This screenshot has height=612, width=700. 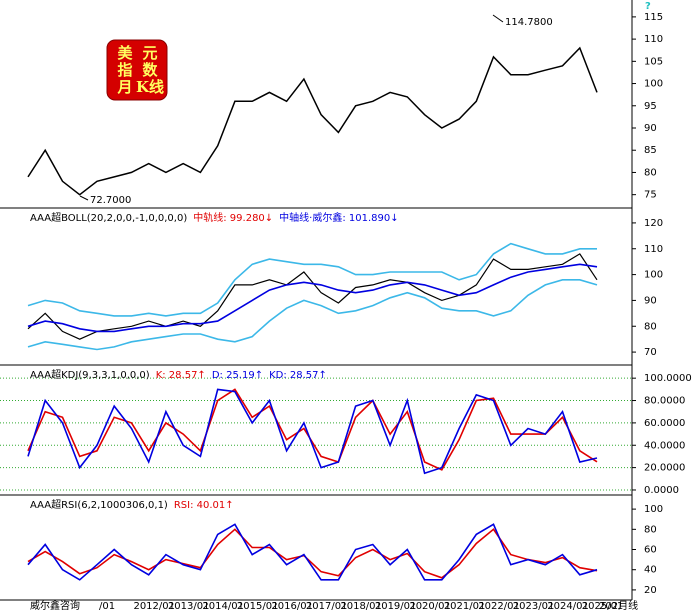 I want to click on y-tick-label: 40, so click(x=650, y=570).